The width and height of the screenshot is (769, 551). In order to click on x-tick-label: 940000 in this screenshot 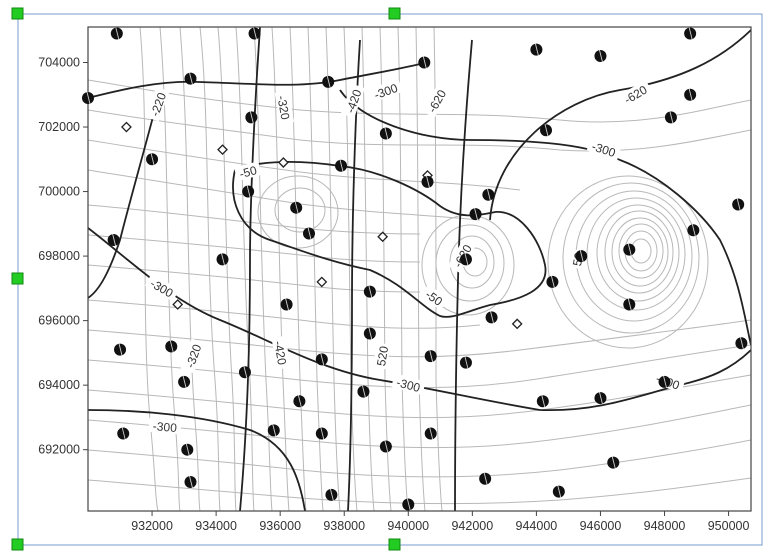, I will do `click(408, 526)`.